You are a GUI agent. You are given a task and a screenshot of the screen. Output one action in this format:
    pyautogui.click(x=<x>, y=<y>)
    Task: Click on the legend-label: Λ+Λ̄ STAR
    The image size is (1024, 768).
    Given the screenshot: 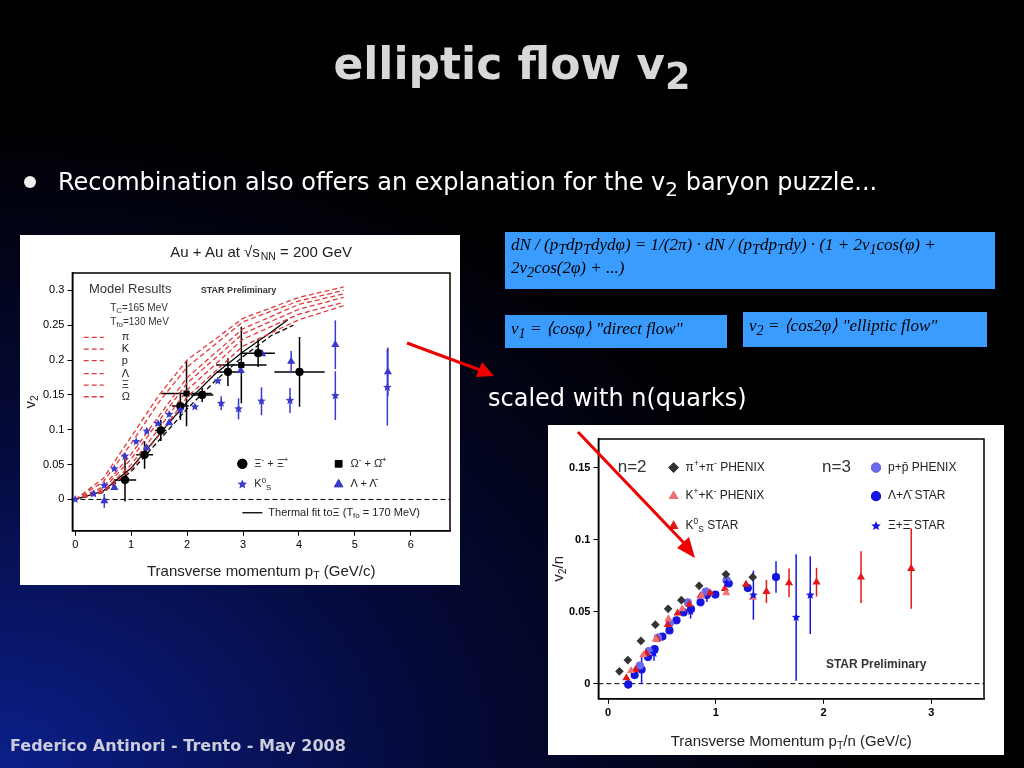 What is the action you would take?
    pyautogui.click(x=917, y=495)
    